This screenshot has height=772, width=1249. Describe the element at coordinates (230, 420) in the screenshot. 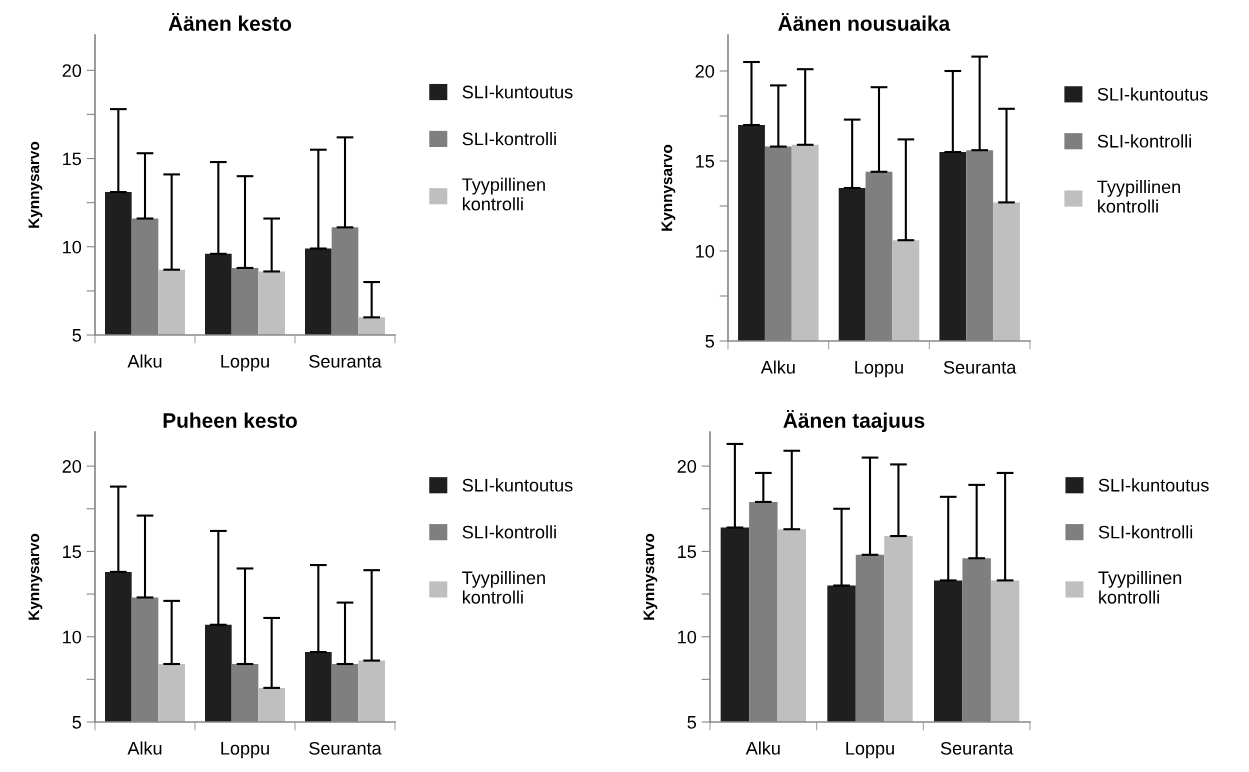

I see `chart-title: Puheen kesto` at that location.